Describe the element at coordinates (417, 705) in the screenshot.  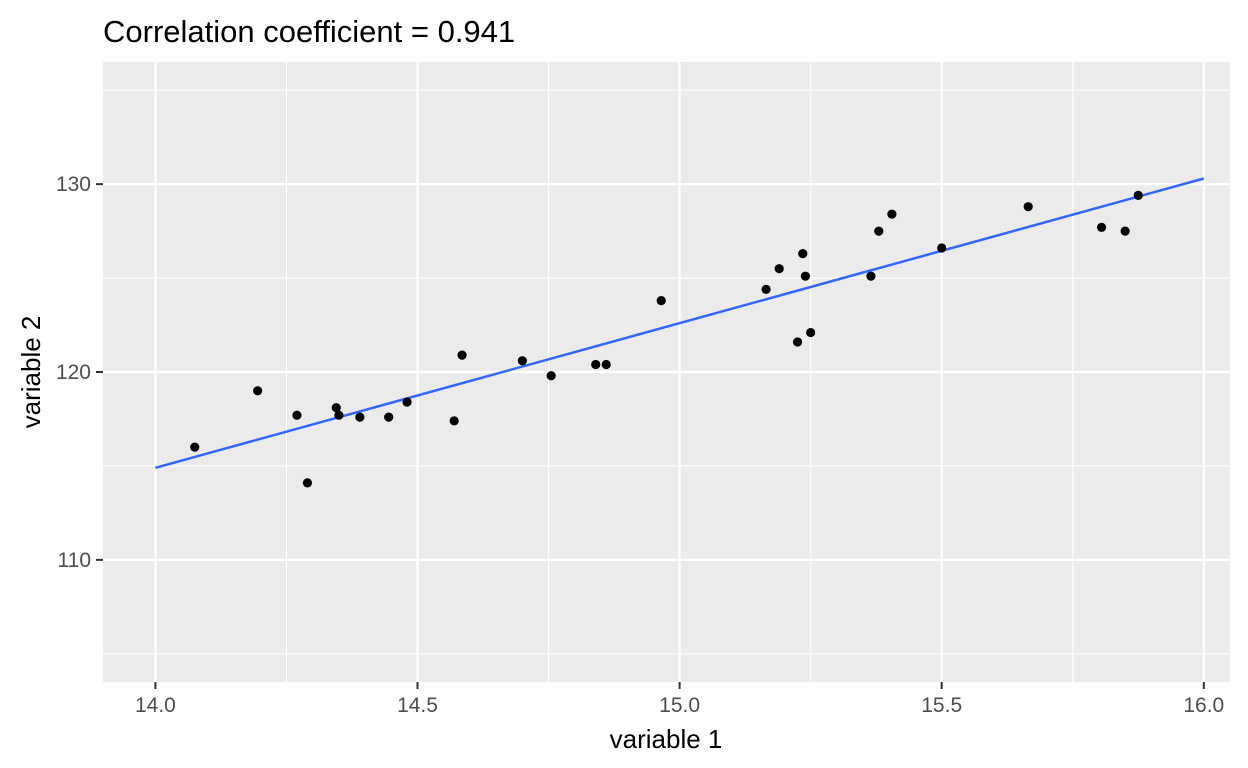
I see `x-tick-label: 14.5` at that location.